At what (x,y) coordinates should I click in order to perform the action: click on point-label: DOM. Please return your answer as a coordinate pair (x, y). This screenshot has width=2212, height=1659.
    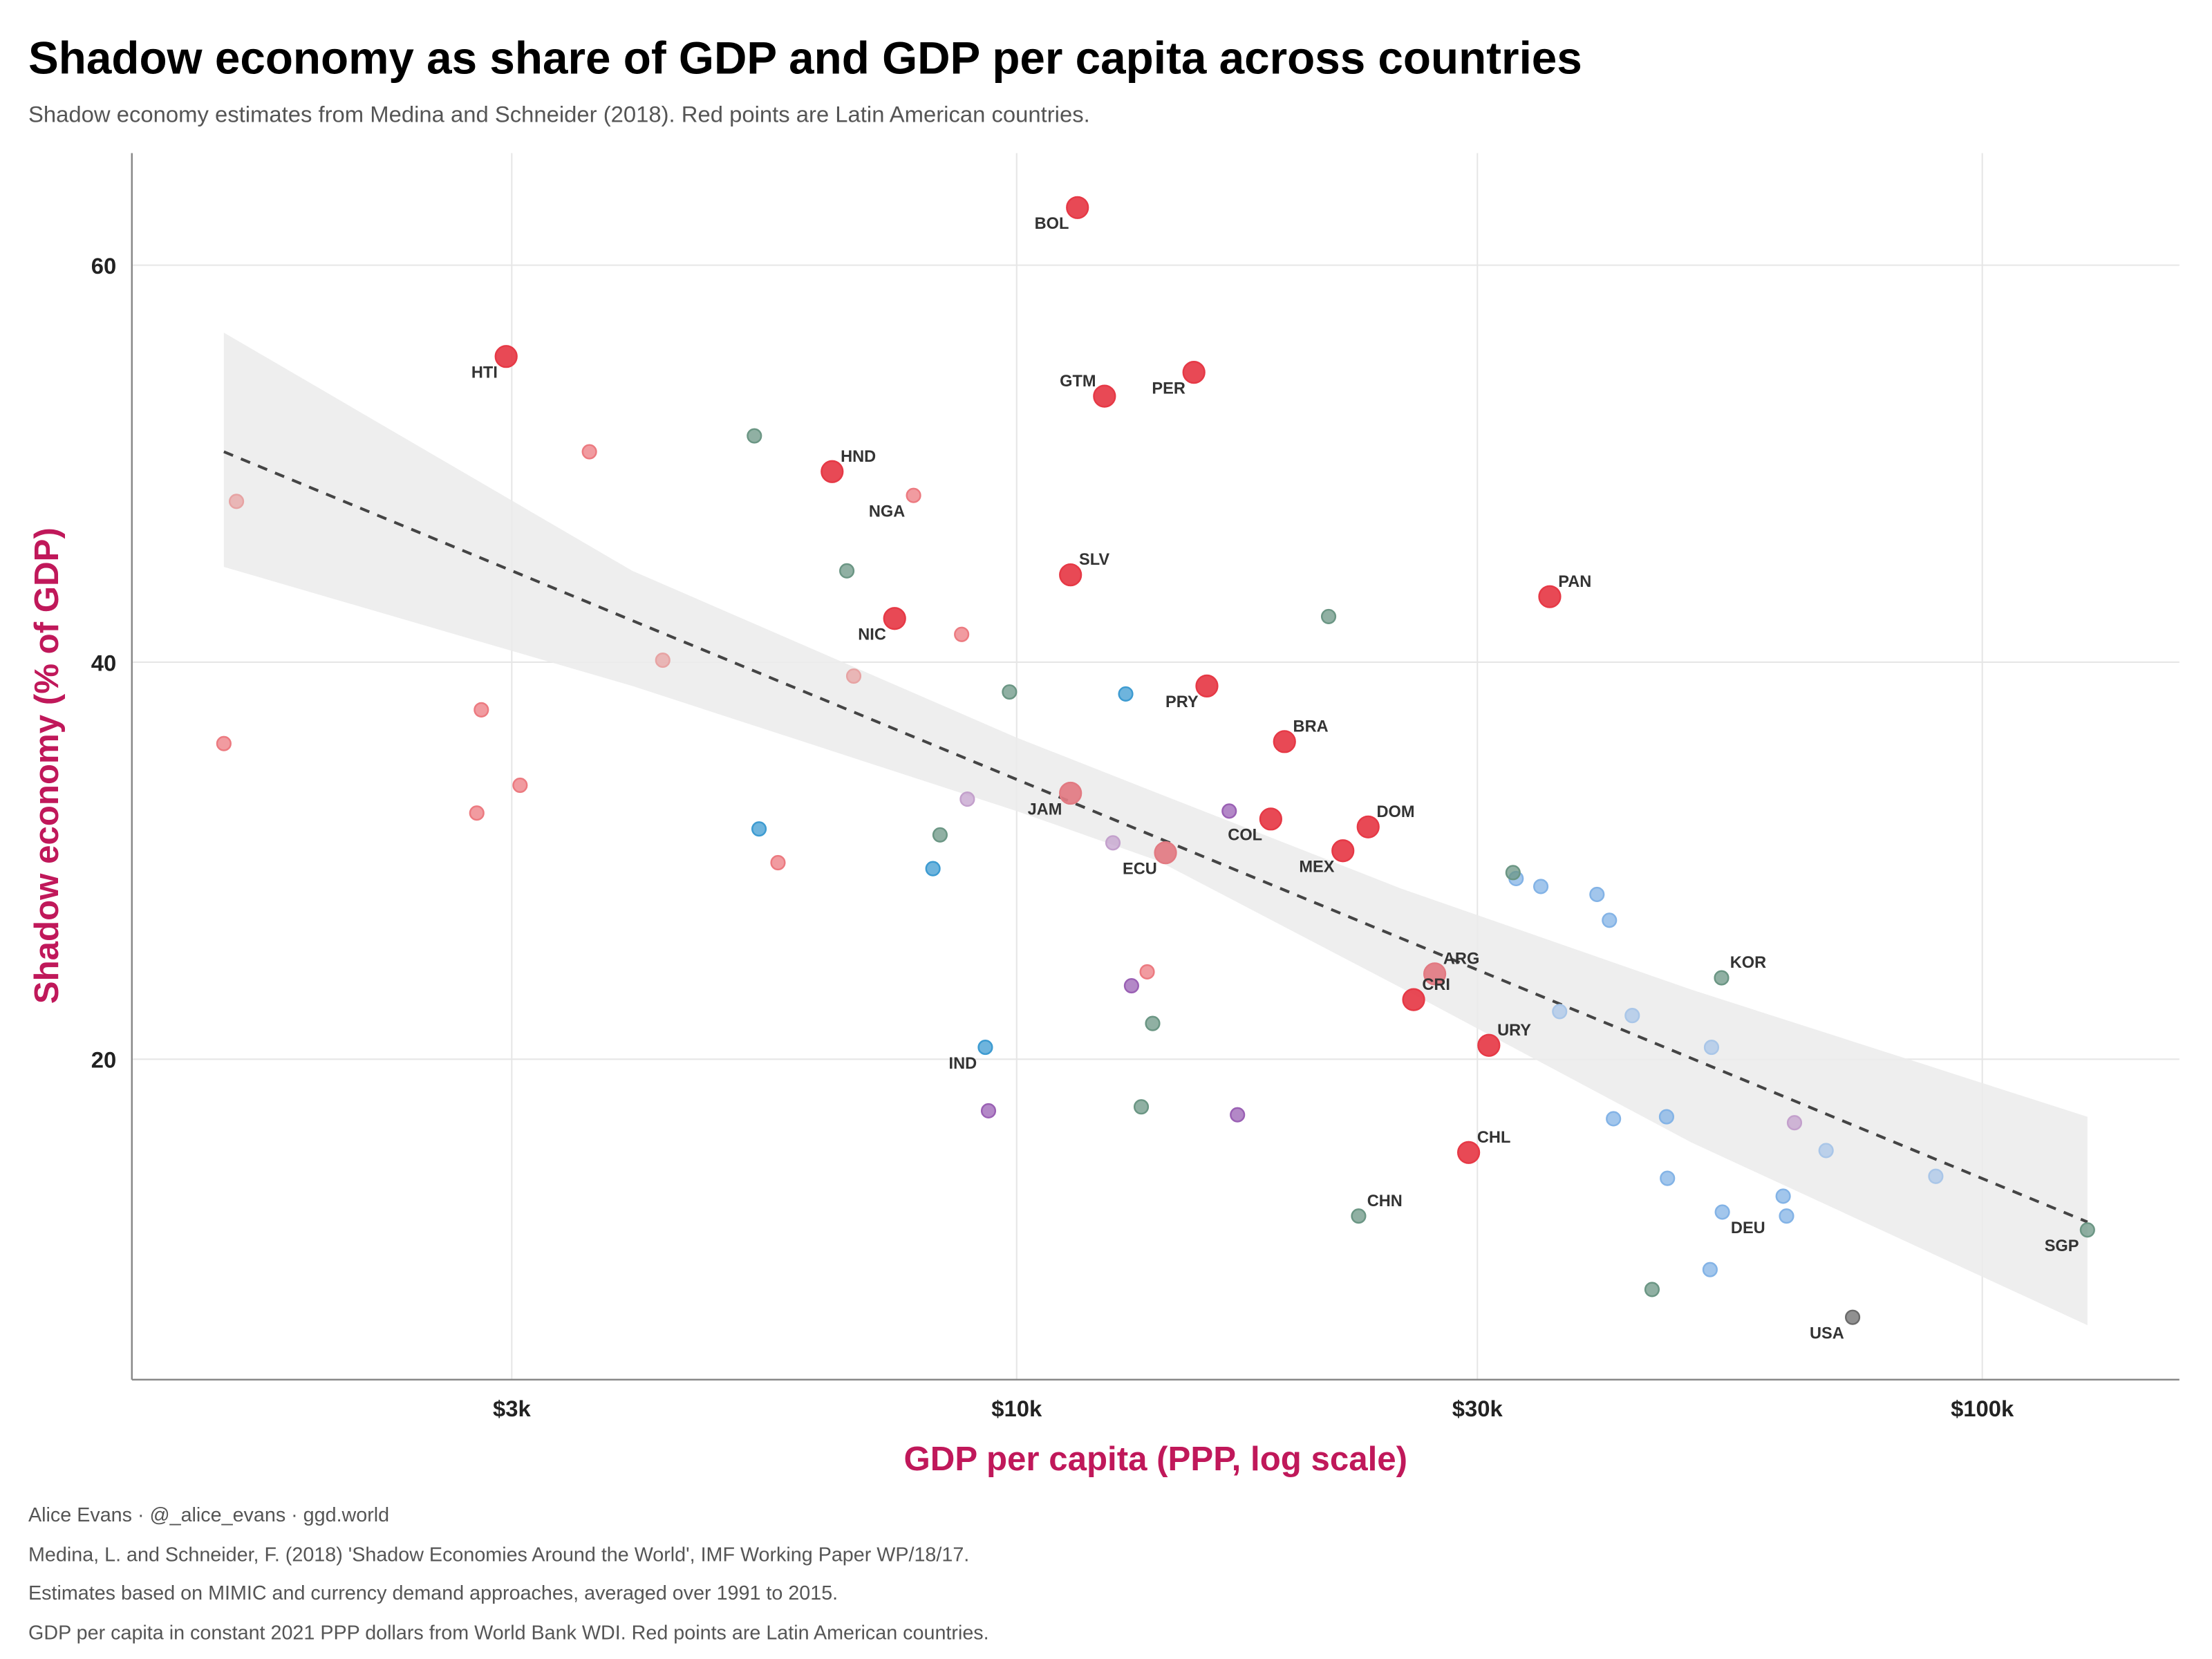
    Looking at the image, I should click on (1396, 812).